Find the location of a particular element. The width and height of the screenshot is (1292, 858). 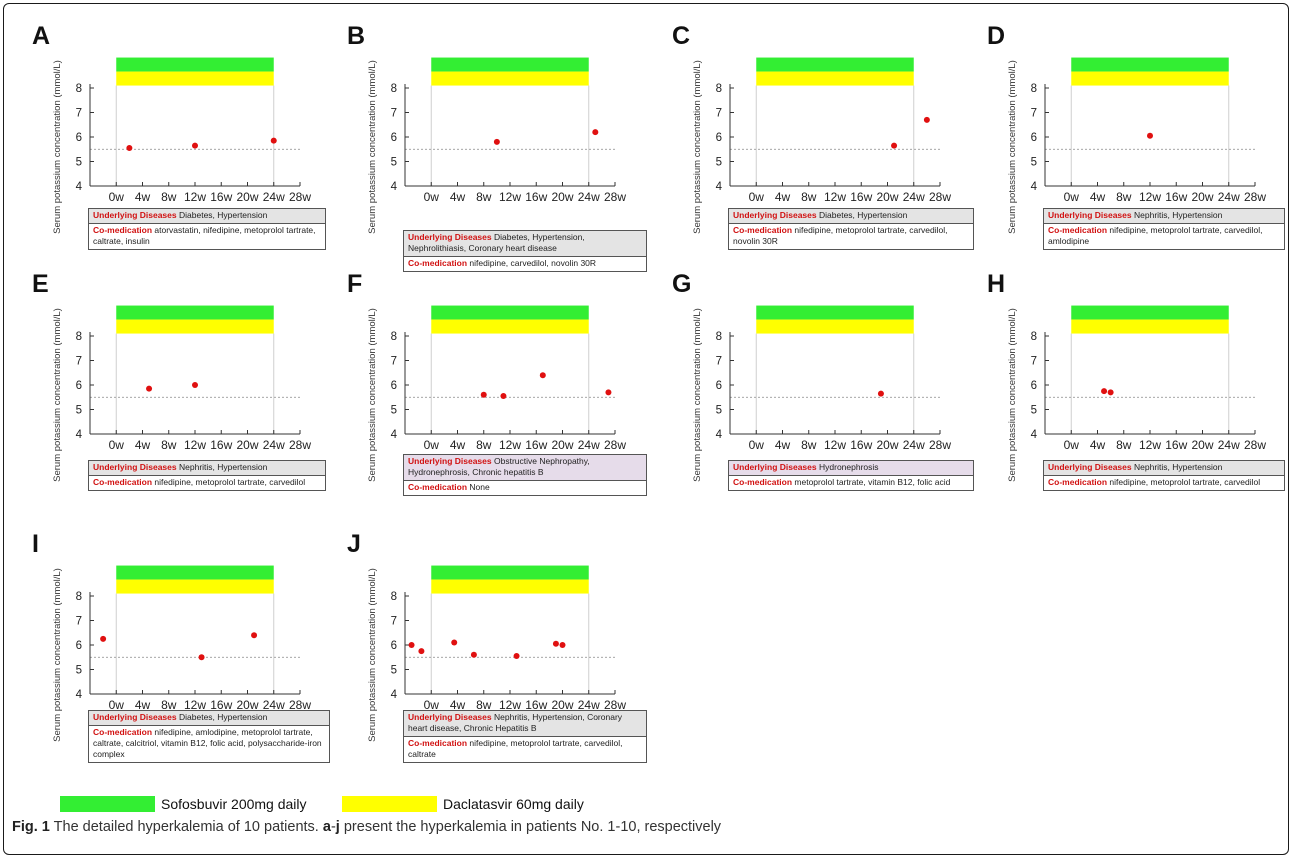

co-medication-row: Co-medication None is located at coordinates (525, 488).